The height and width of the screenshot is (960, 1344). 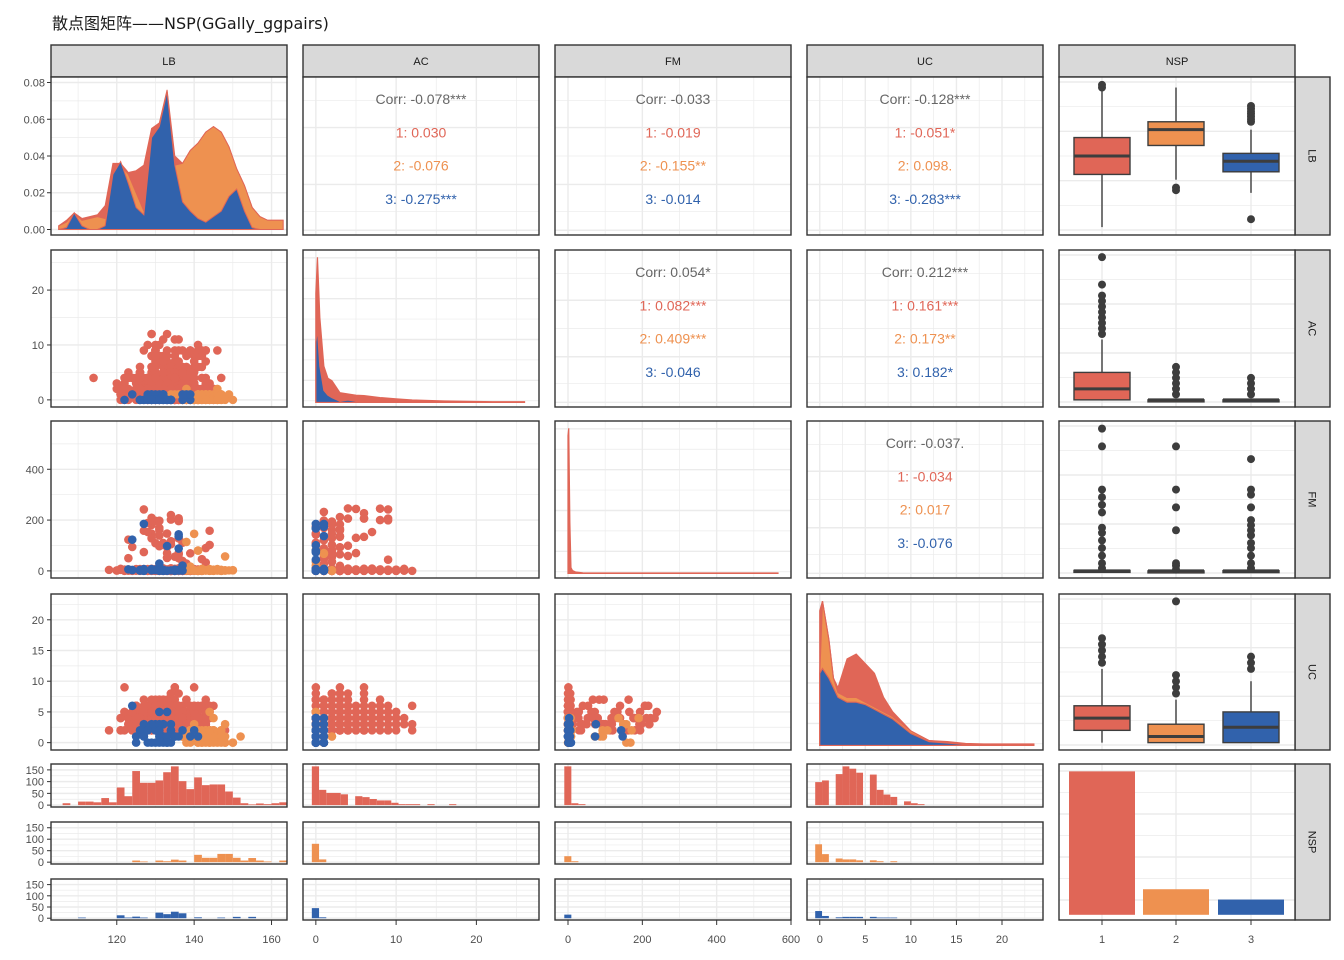 I want to click on scatter-panel-FM-UC-background, so click(x=673, y=672).